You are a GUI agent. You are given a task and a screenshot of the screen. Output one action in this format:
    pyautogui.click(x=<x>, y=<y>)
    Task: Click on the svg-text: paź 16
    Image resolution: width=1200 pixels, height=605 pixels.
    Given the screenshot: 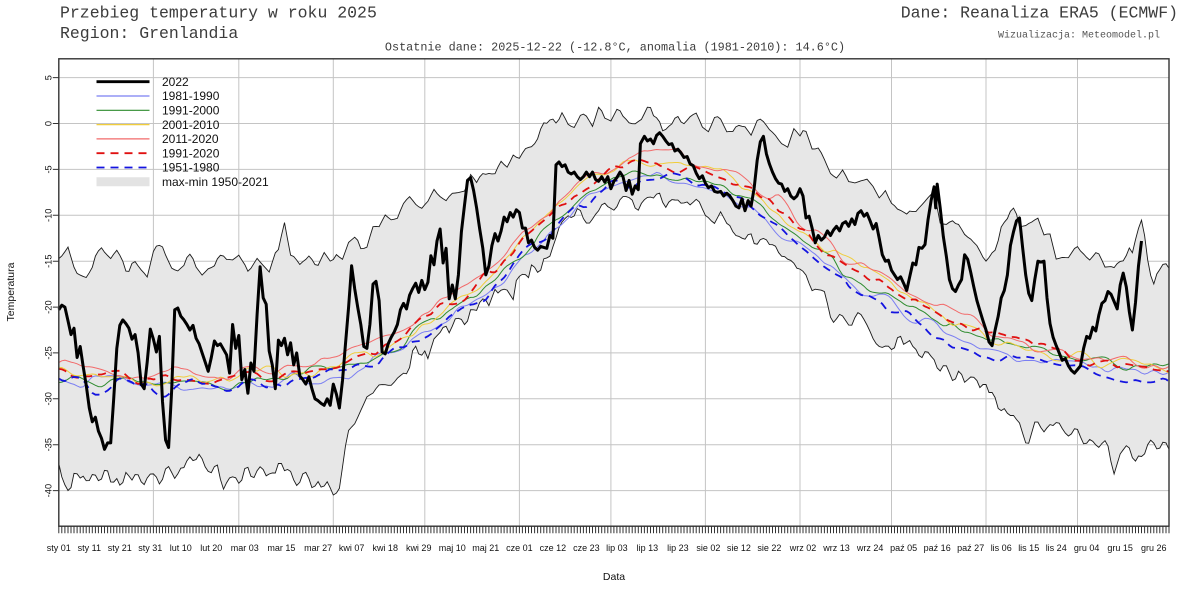 What is the action you would take?
    pyautogui.click(x=937, y=548)
    